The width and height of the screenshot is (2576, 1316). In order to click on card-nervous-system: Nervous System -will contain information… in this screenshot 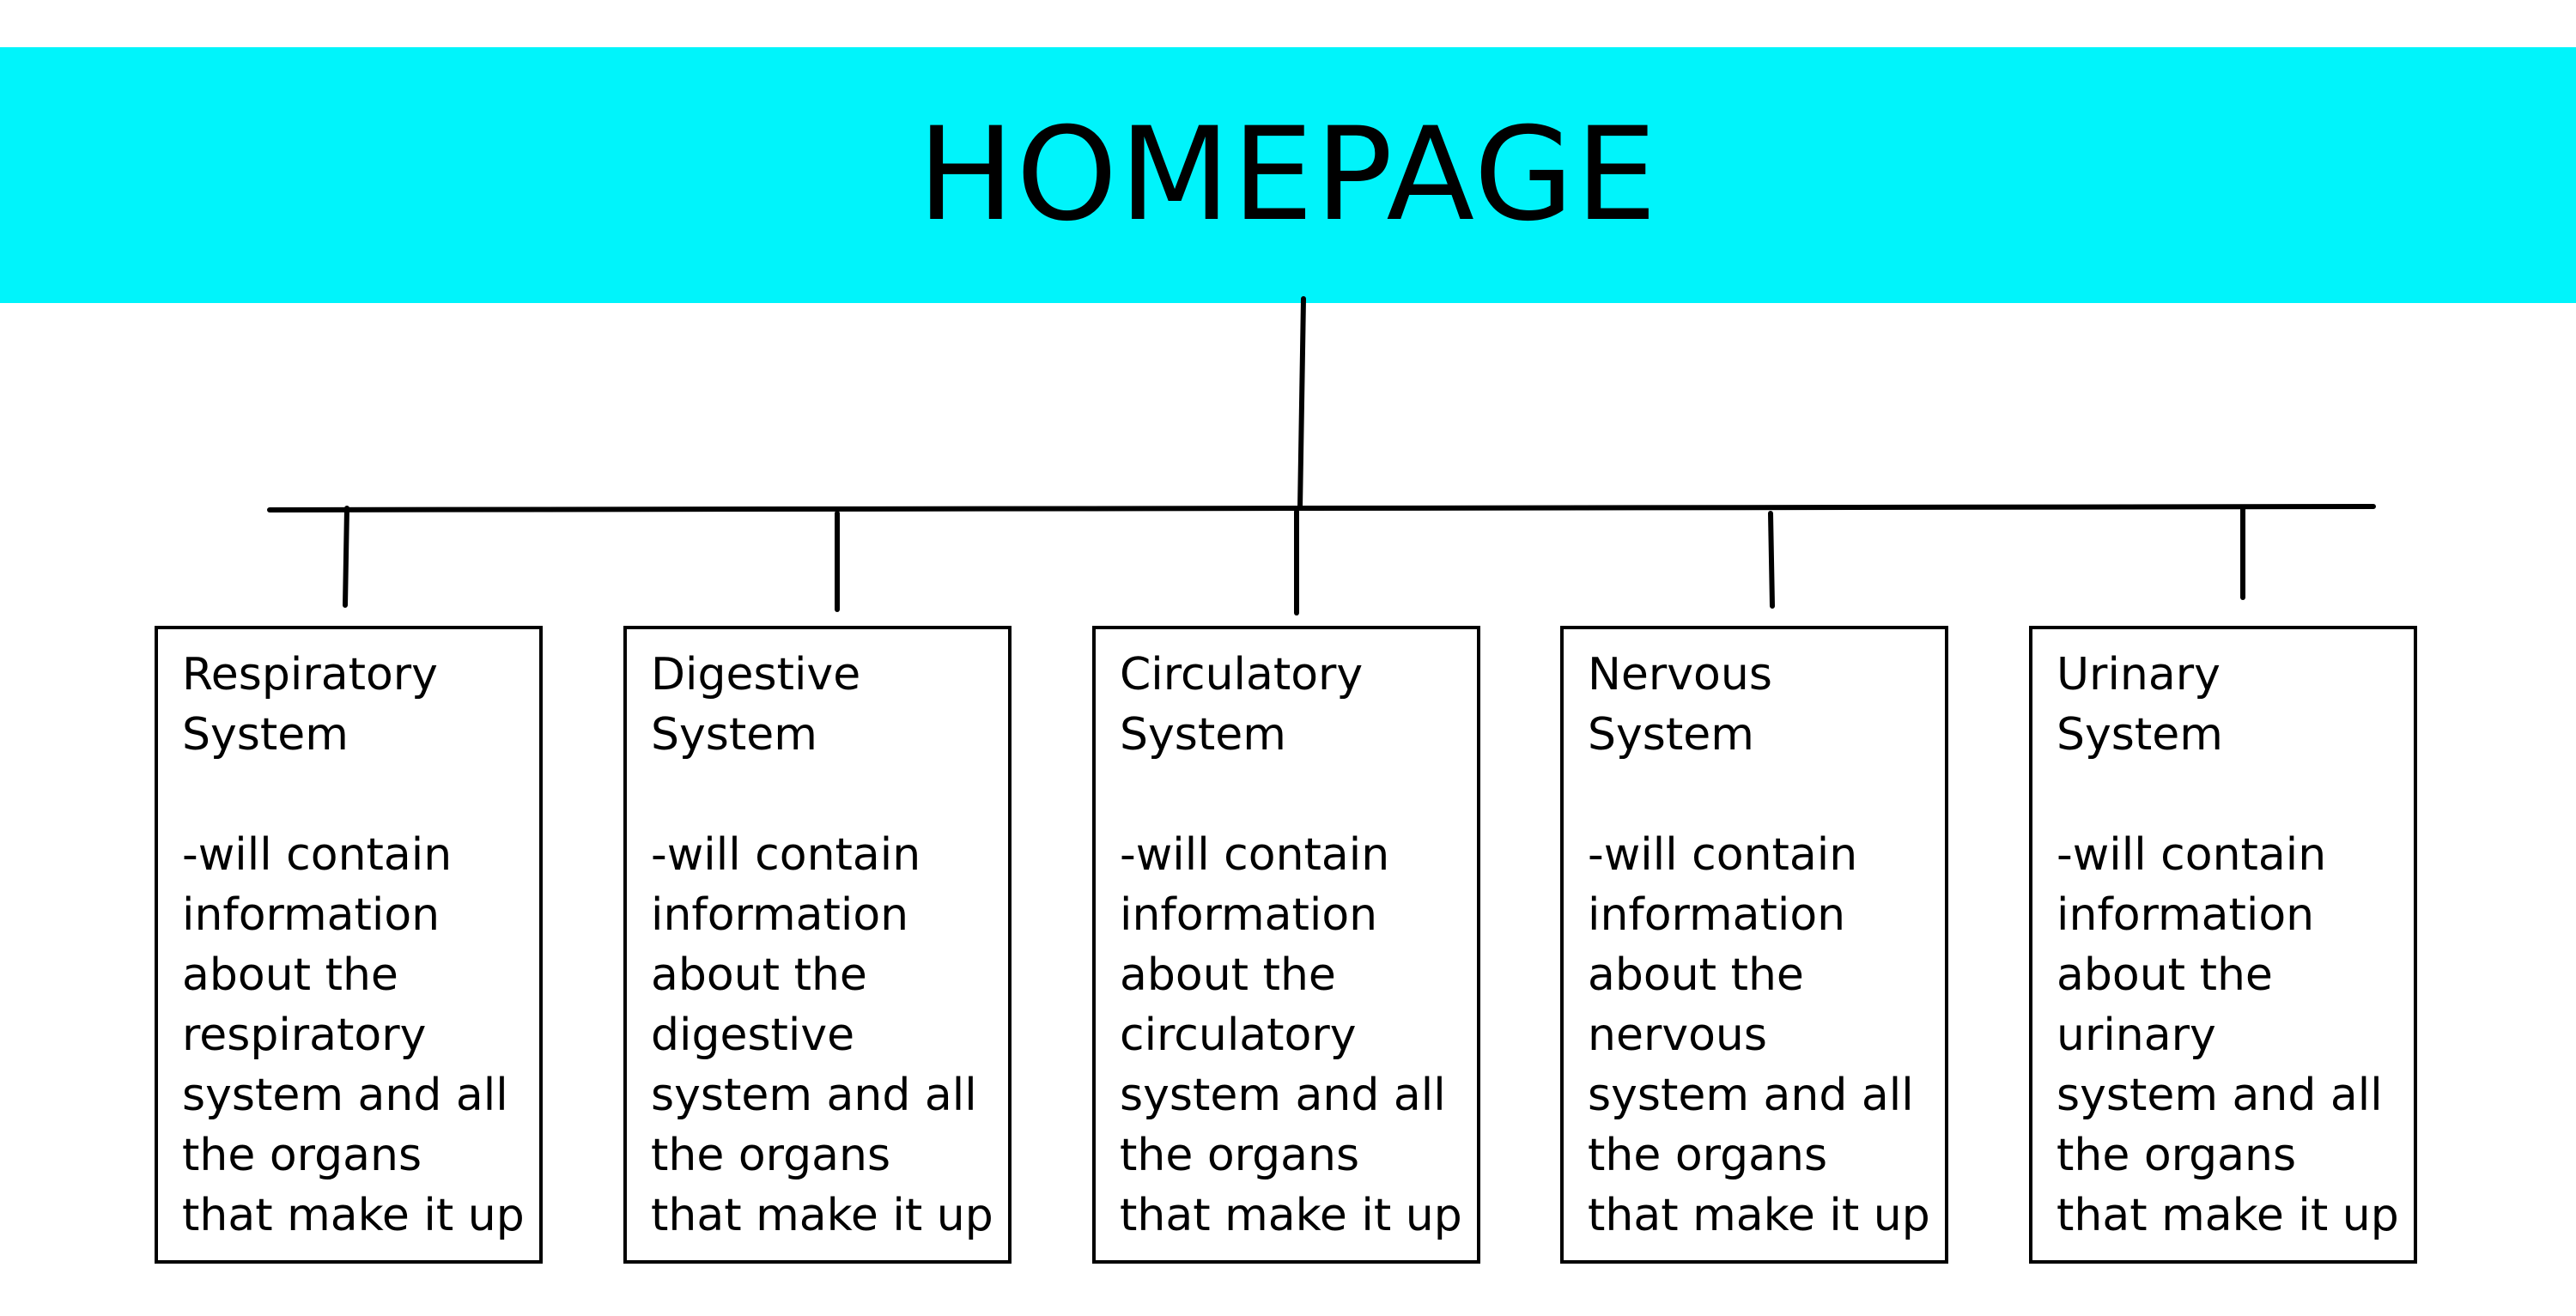, I will do `click(1754, 945)`.